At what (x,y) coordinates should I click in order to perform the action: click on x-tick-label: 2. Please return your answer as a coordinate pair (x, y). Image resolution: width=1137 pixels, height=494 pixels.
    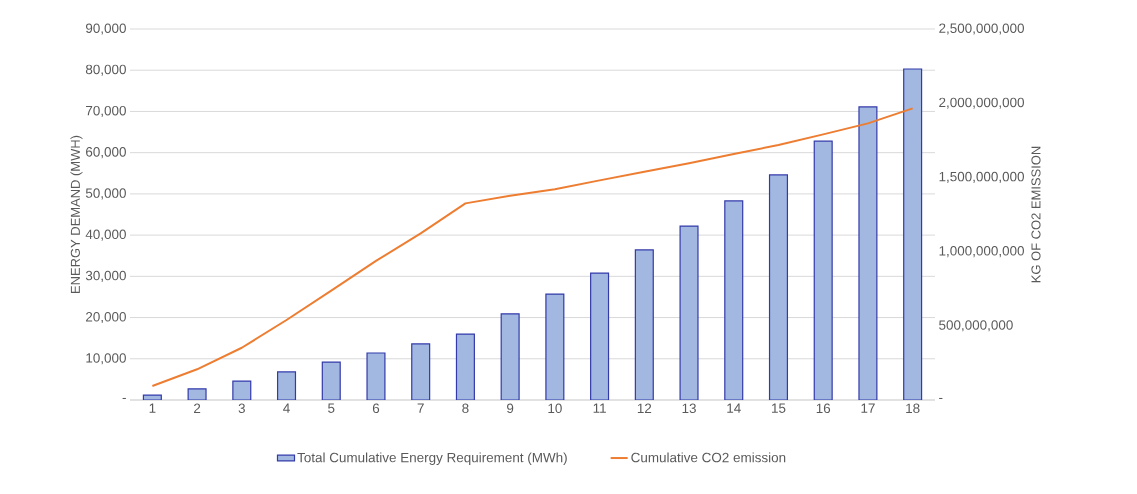
    Looking at the image, I should click on (197, 408).